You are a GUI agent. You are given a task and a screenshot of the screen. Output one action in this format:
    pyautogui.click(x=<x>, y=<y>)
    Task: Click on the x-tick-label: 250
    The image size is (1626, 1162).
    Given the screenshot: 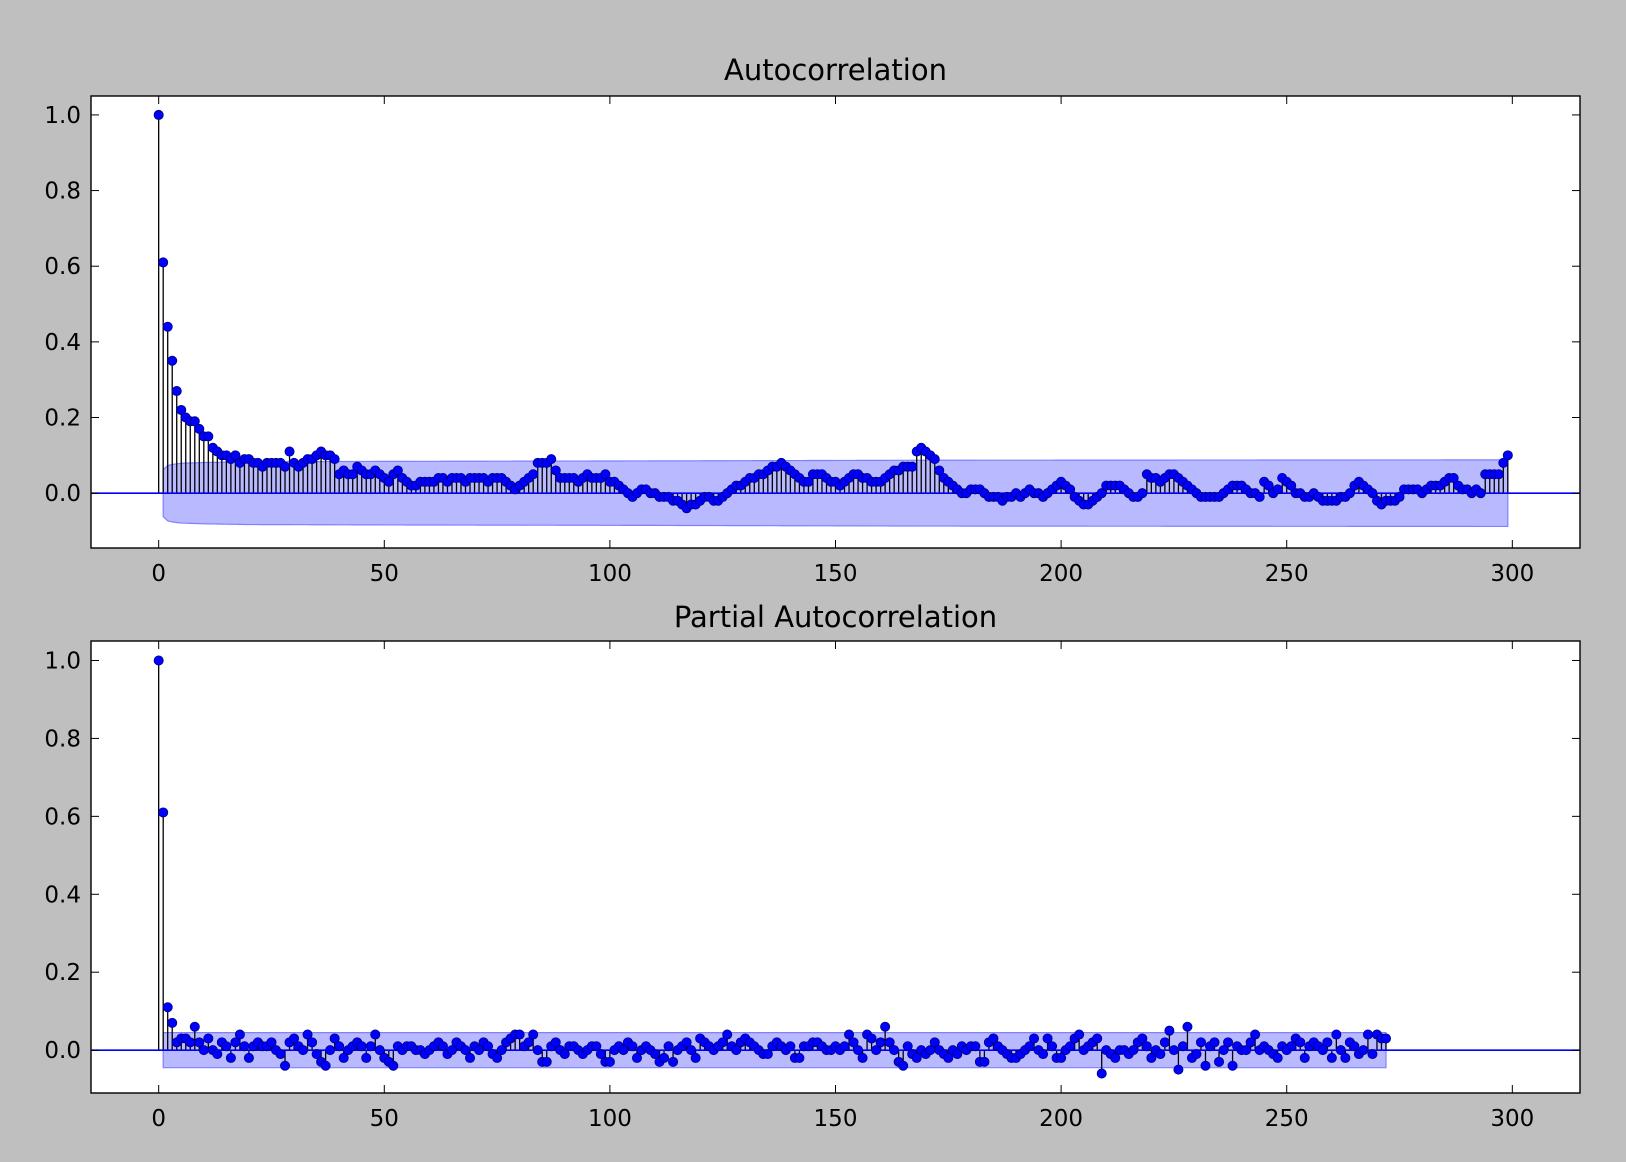 What is the action you would take?
    pyautogui.click(x=1287, y=574)
    